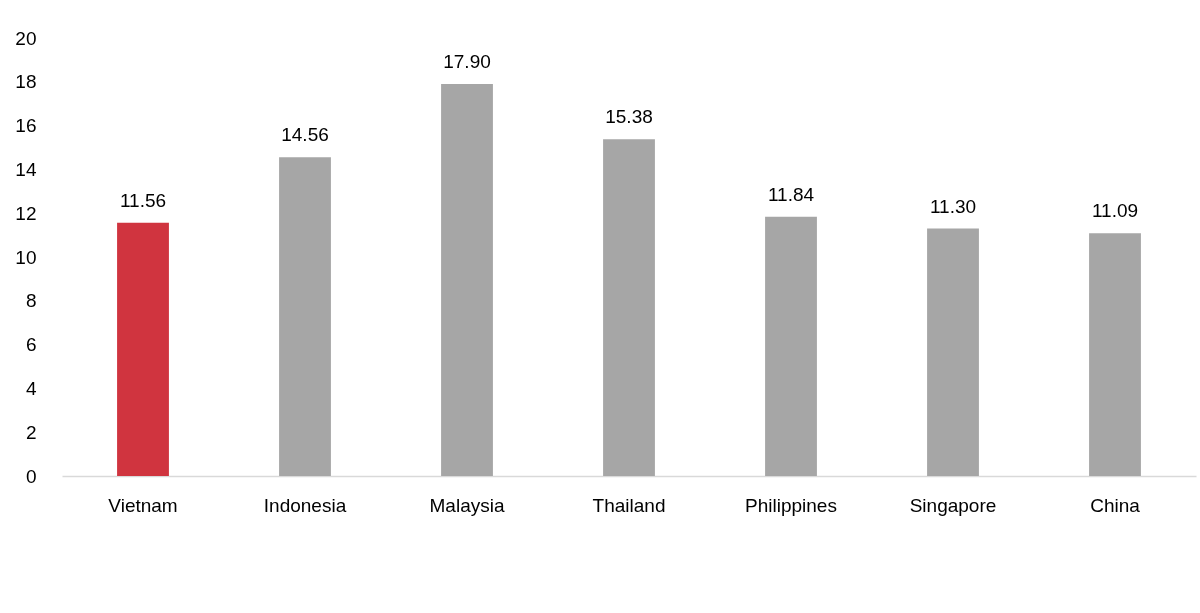  What do you see at coordinates (305, 505) in the screenshot?
I see `x-tick-label: Indonesia` at bounding box center [305, 505].